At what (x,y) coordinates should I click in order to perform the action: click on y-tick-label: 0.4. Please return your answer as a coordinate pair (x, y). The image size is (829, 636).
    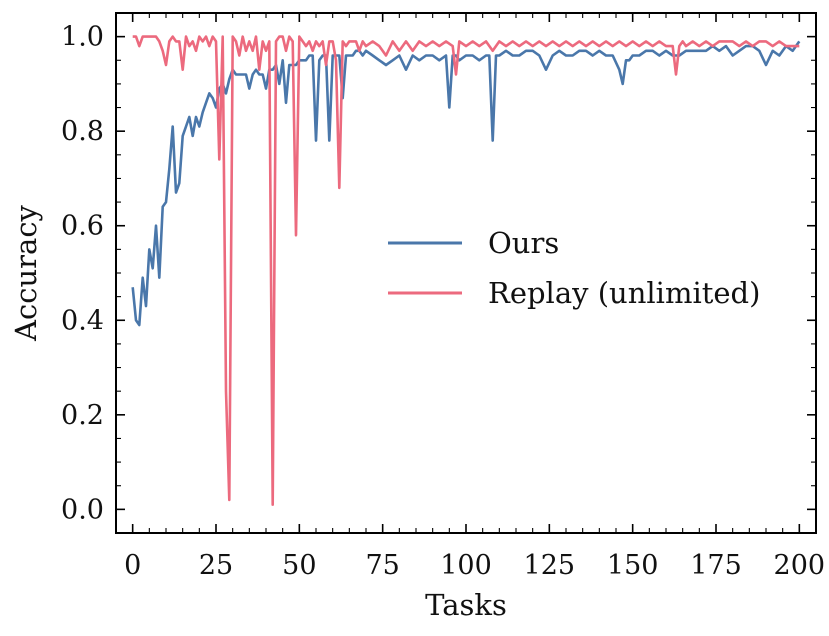
    Looking at the image, I should click on (82, 320).